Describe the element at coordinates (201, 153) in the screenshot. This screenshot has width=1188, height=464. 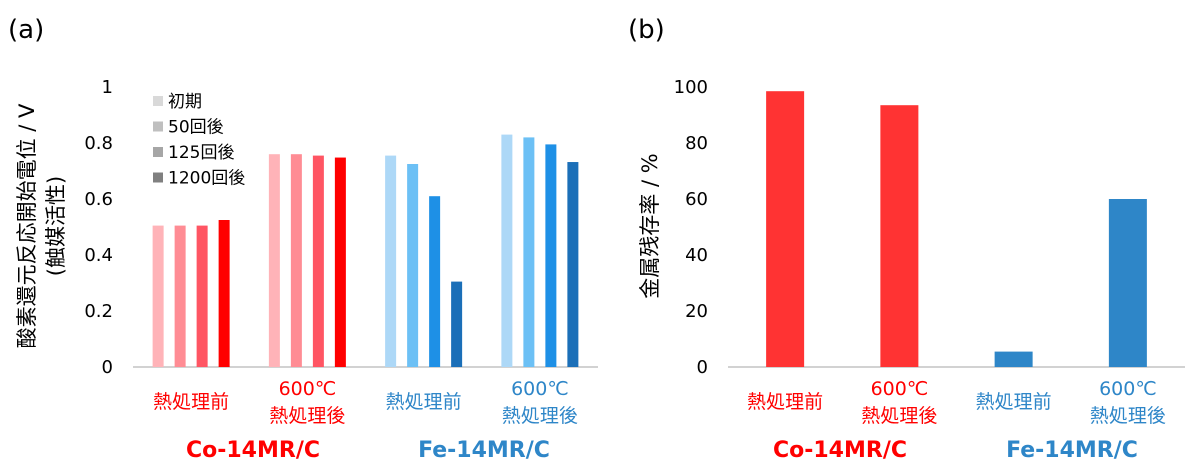
I see `panel-a-legend-label: 125回後` at that location.